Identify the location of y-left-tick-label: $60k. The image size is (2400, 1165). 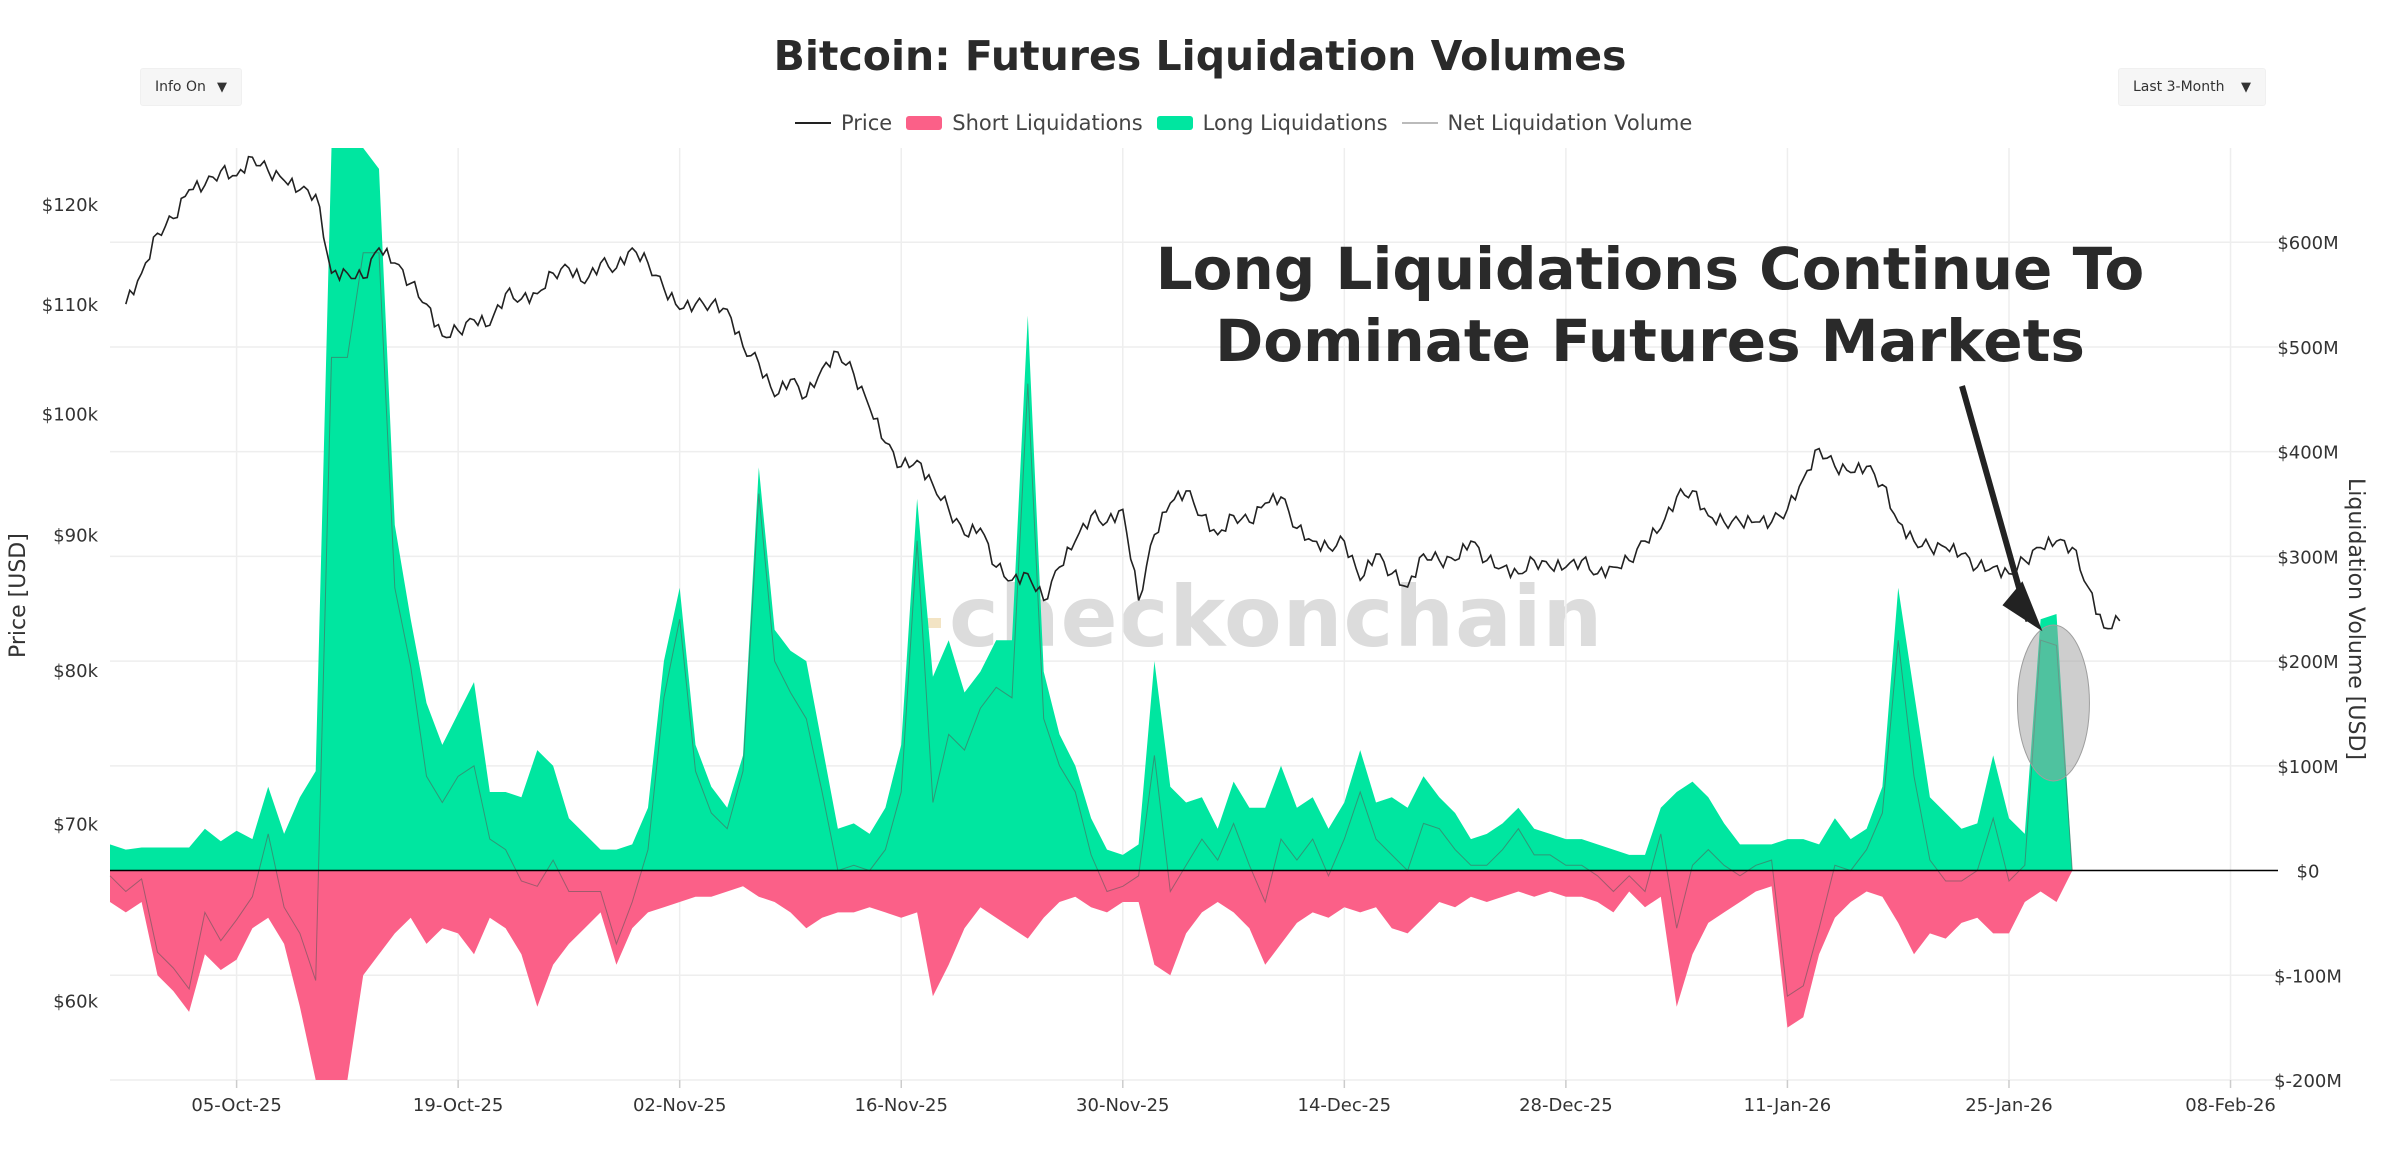
(75, 1002).